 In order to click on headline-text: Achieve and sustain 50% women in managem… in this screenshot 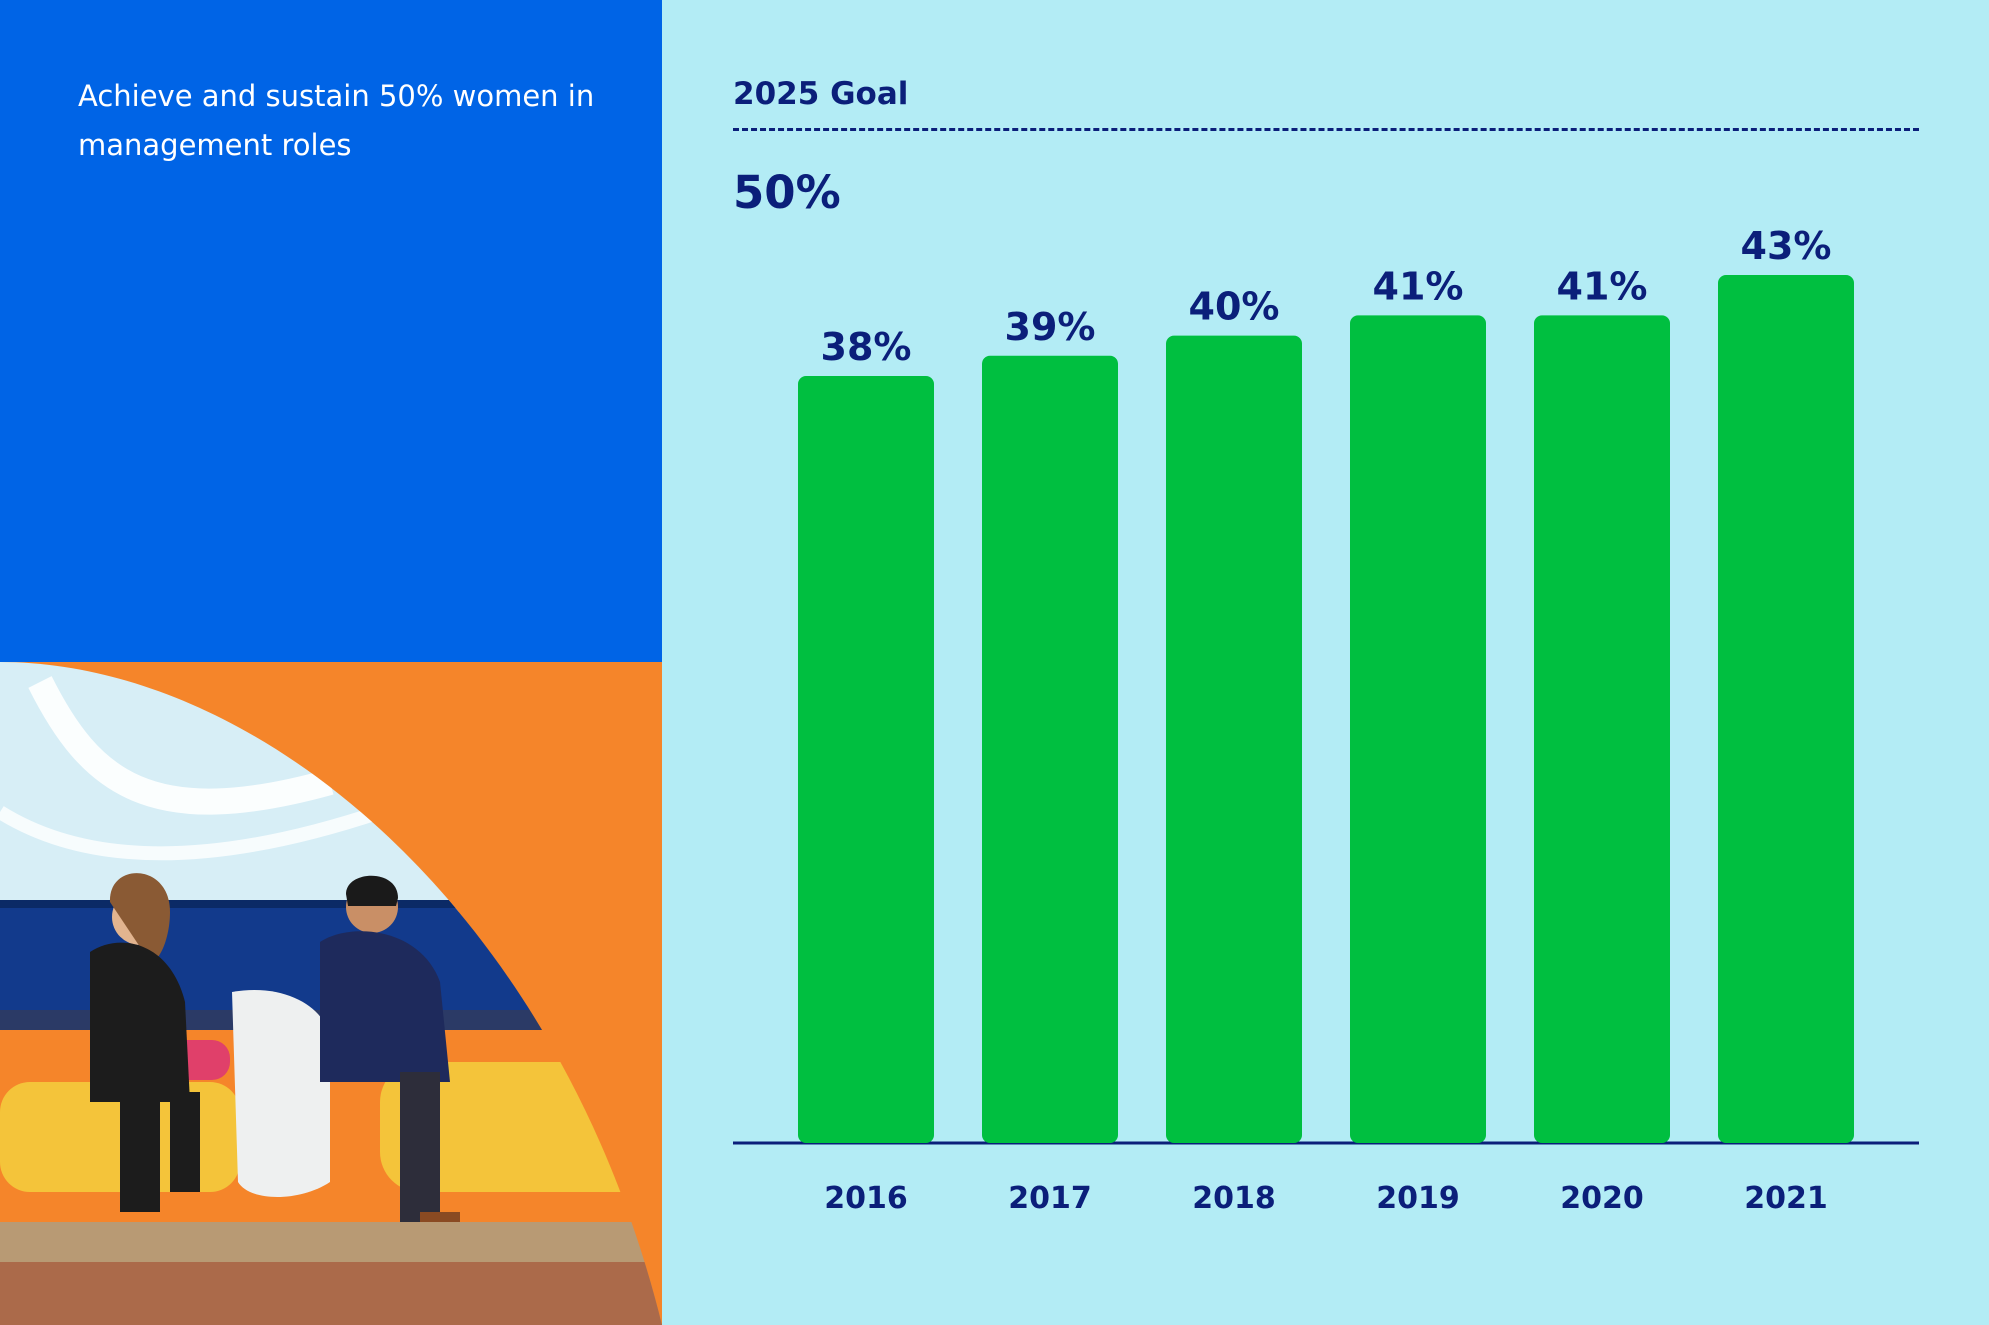, I will do `click(336, 120)`.